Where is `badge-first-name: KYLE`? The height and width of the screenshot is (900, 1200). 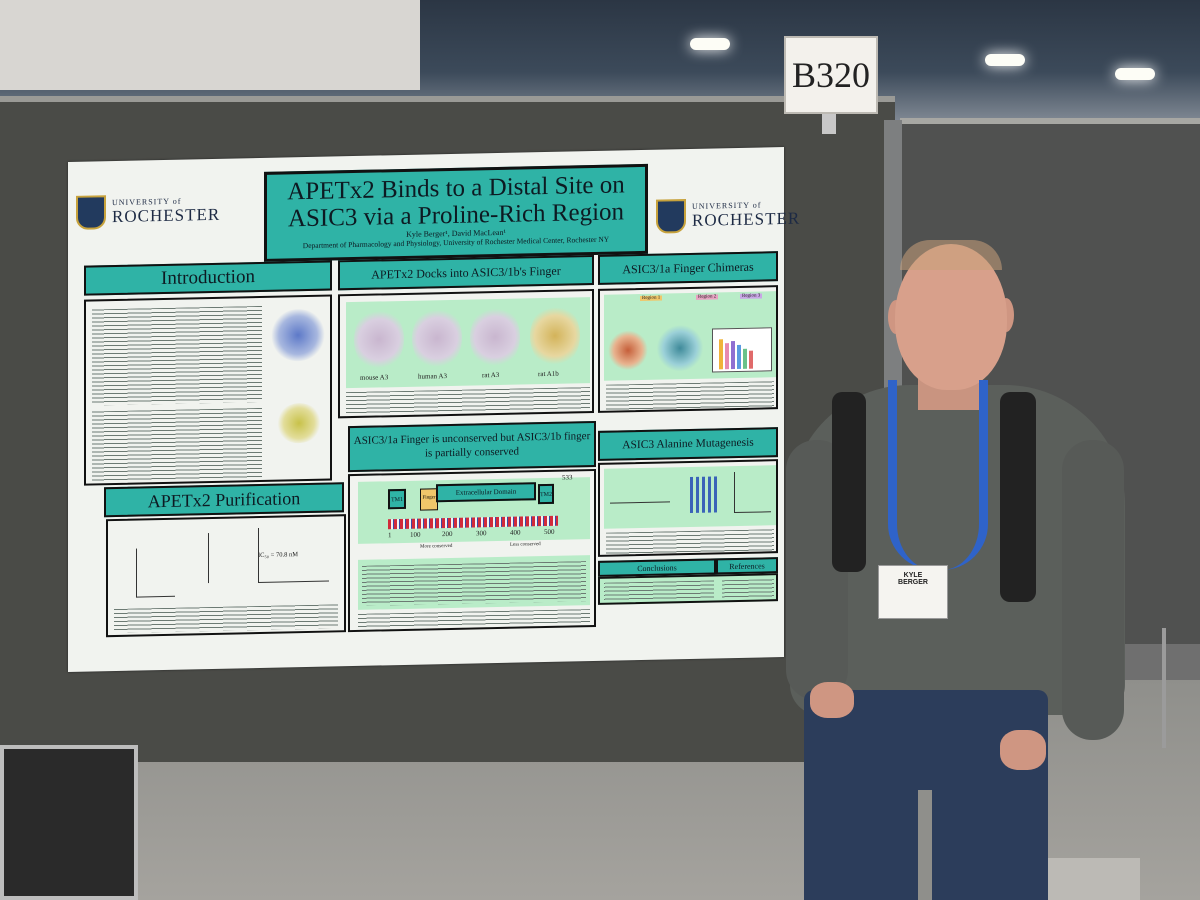
badge-first-name: KYLE is located at coordinates (913, 575).